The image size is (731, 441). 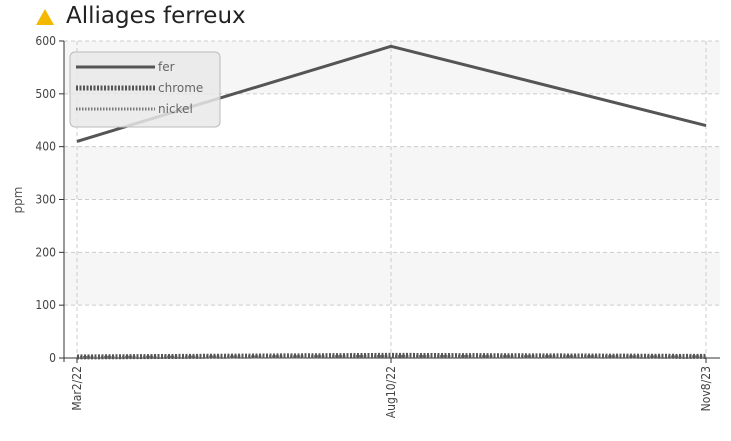 What do you see at coordinates (706, 388) in the screenshot?
I see `x-tick-label: Nov8/23` at bounding box center [706, 388].